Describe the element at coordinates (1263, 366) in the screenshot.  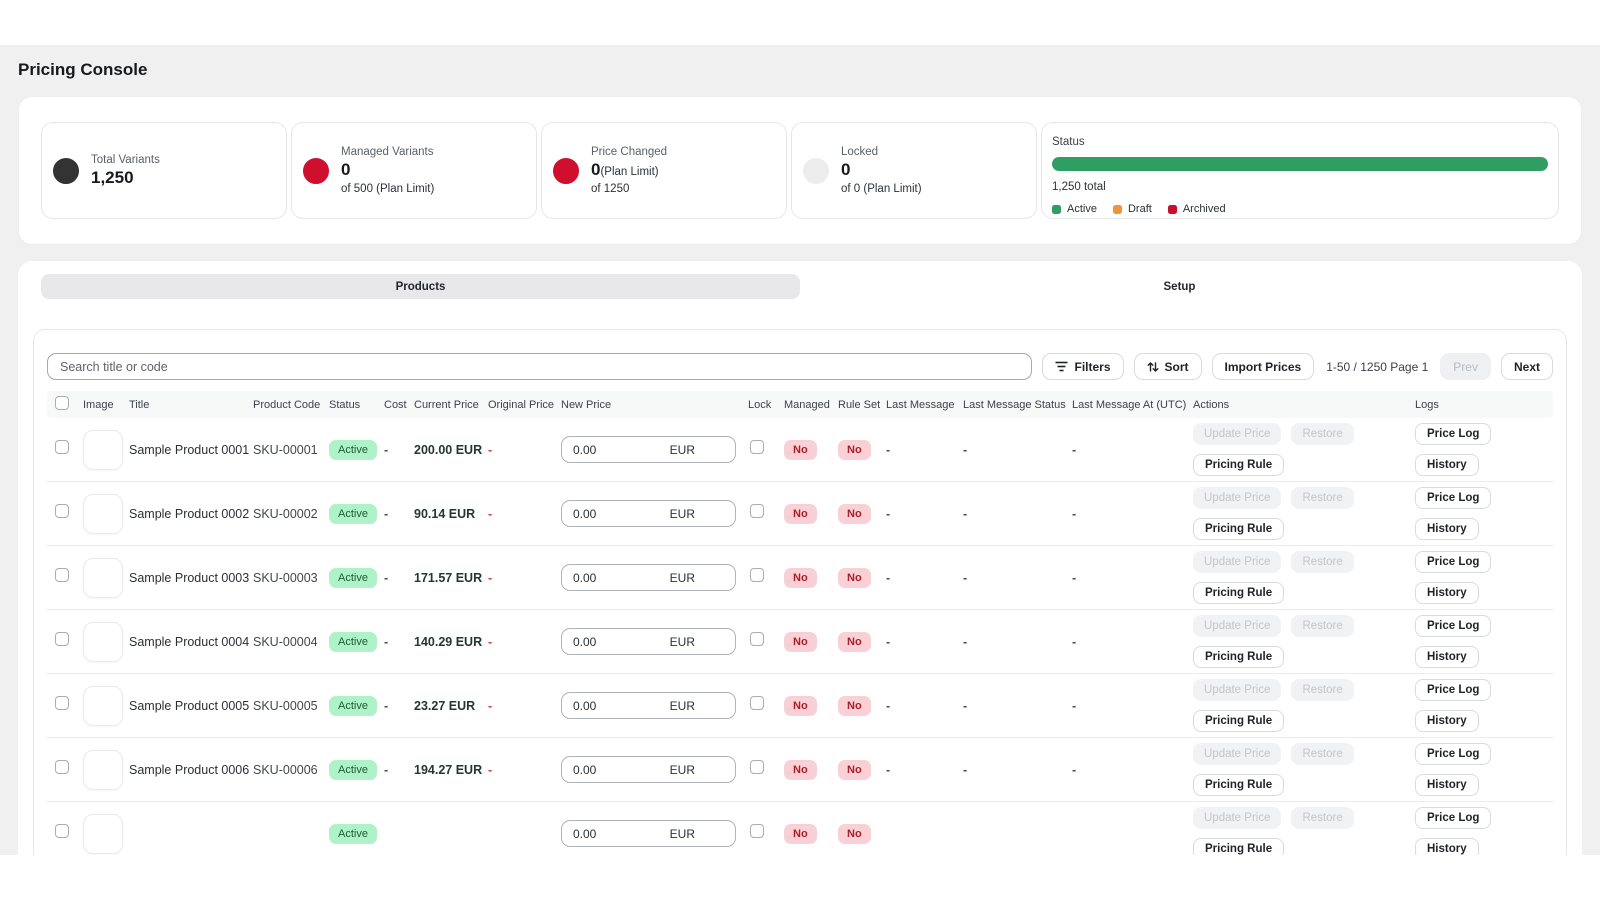
I see `import-prices-button: Import Prices` at that location.